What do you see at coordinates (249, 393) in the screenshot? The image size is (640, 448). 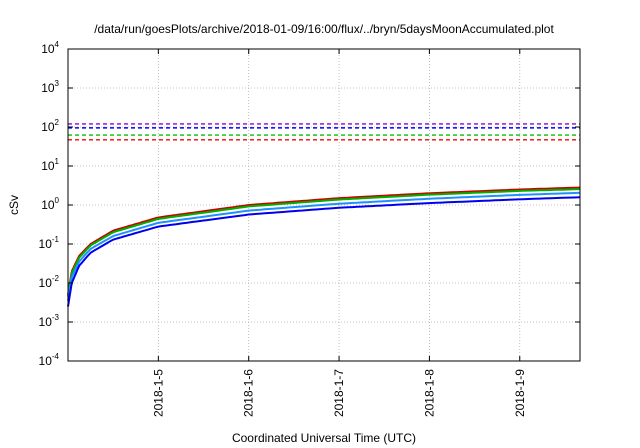 I see `x-tick-label: 2018-1-6` at bounding box center [249, 393].